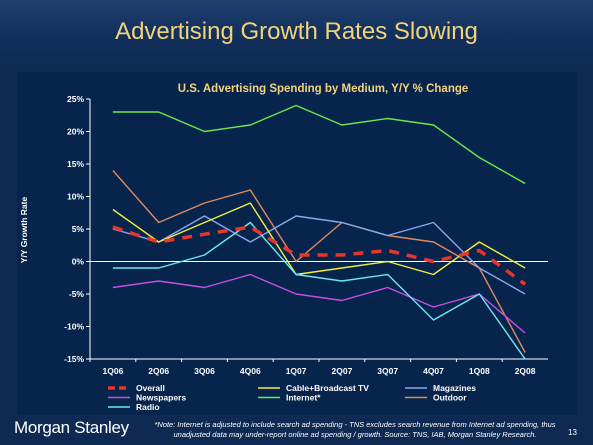 The height and width of the screenshot is (445, 593). Describe the element at coordinates (71, 427) in the screenshot. I see `brand-logo-text: Morgan Stanley` at that location.